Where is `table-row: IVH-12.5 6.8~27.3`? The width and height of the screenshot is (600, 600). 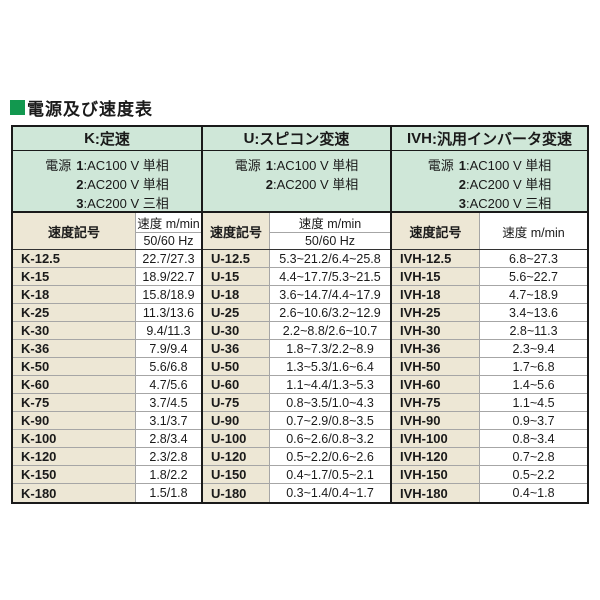 table-row: IVH-12.5 6.8~27.3 is located at coordinates (489, 259).